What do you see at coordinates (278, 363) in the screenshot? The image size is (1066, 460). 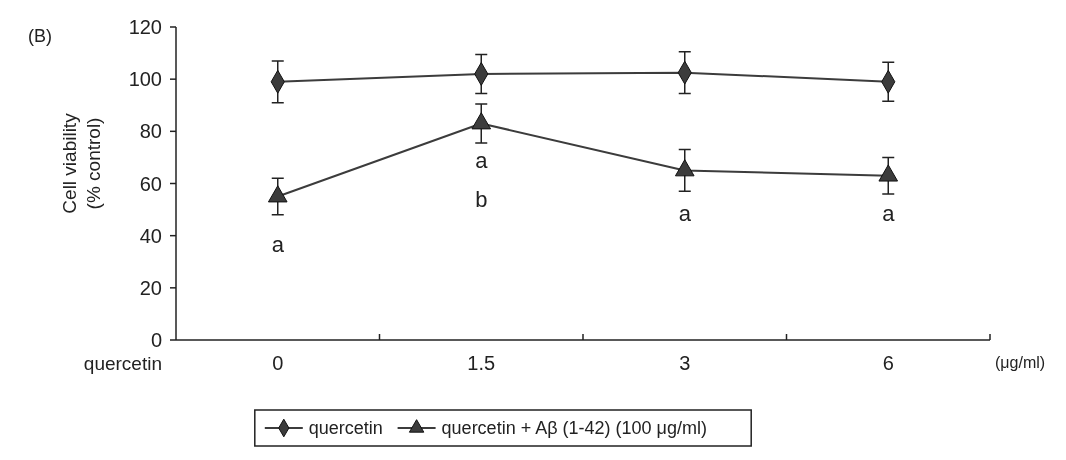 I see `x-tick-label: 0` at bounding box center [278, 363].